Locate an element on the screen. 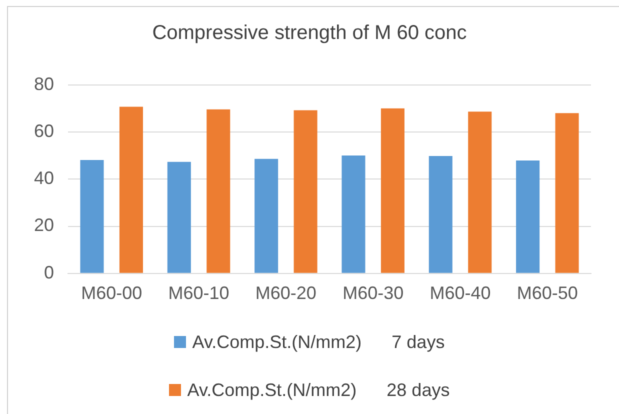 The width and height of the screenshot is (619, 414). x-tick-label: M60-00 is located at coordinates (111, 293).